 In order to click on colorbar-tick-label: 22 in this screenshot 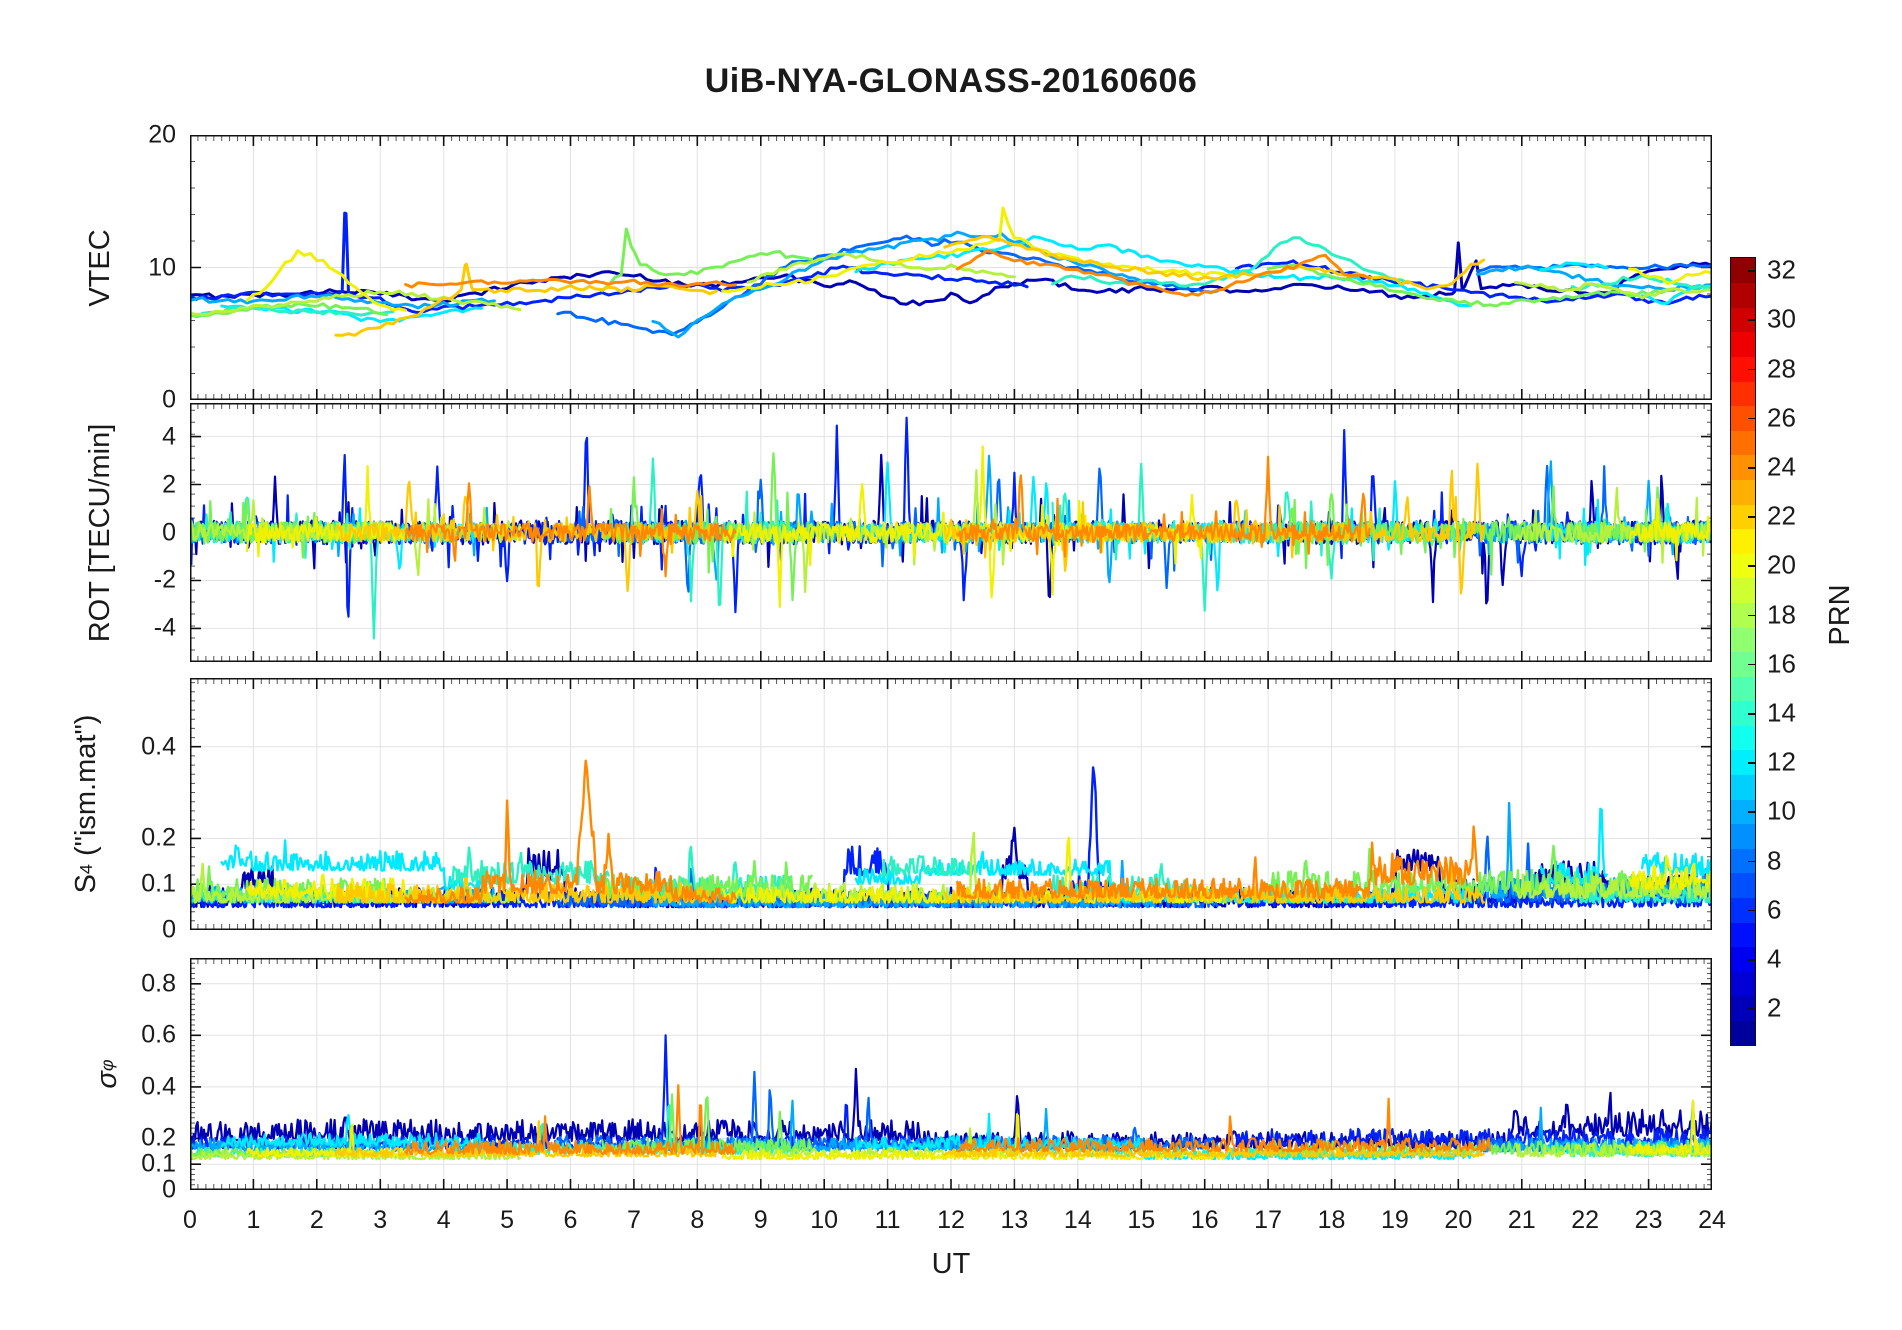, I will do `click(1781, 515)`.